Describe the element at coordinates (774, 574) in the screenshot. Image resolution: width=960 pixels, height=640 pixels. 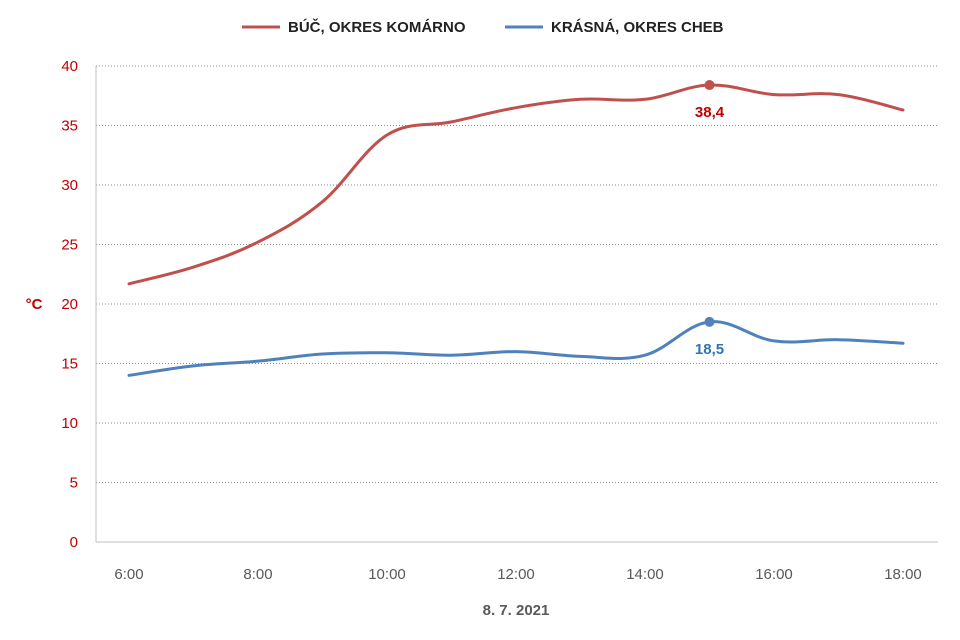
I see `x-tick-label: 16:00` at that location.